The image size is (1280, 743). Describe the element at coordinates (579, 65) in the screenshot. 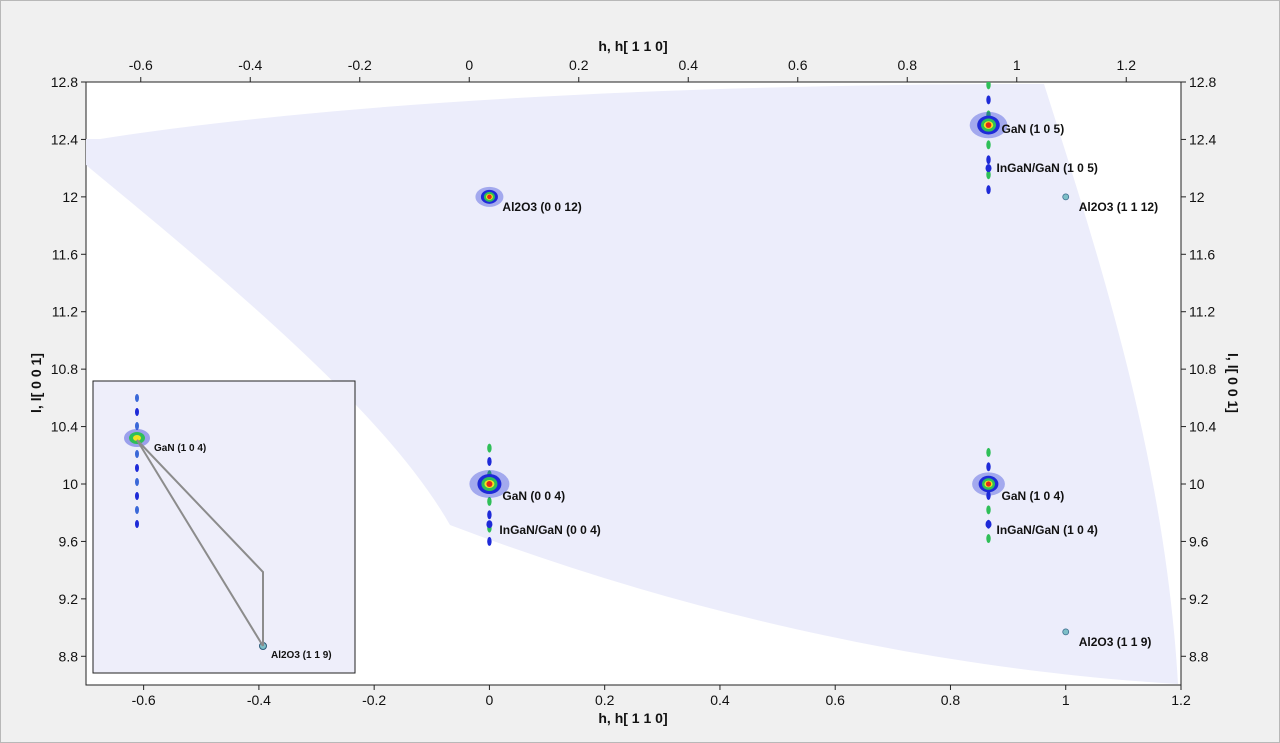

I see `top-x-tick-label: 0.2` at that location.